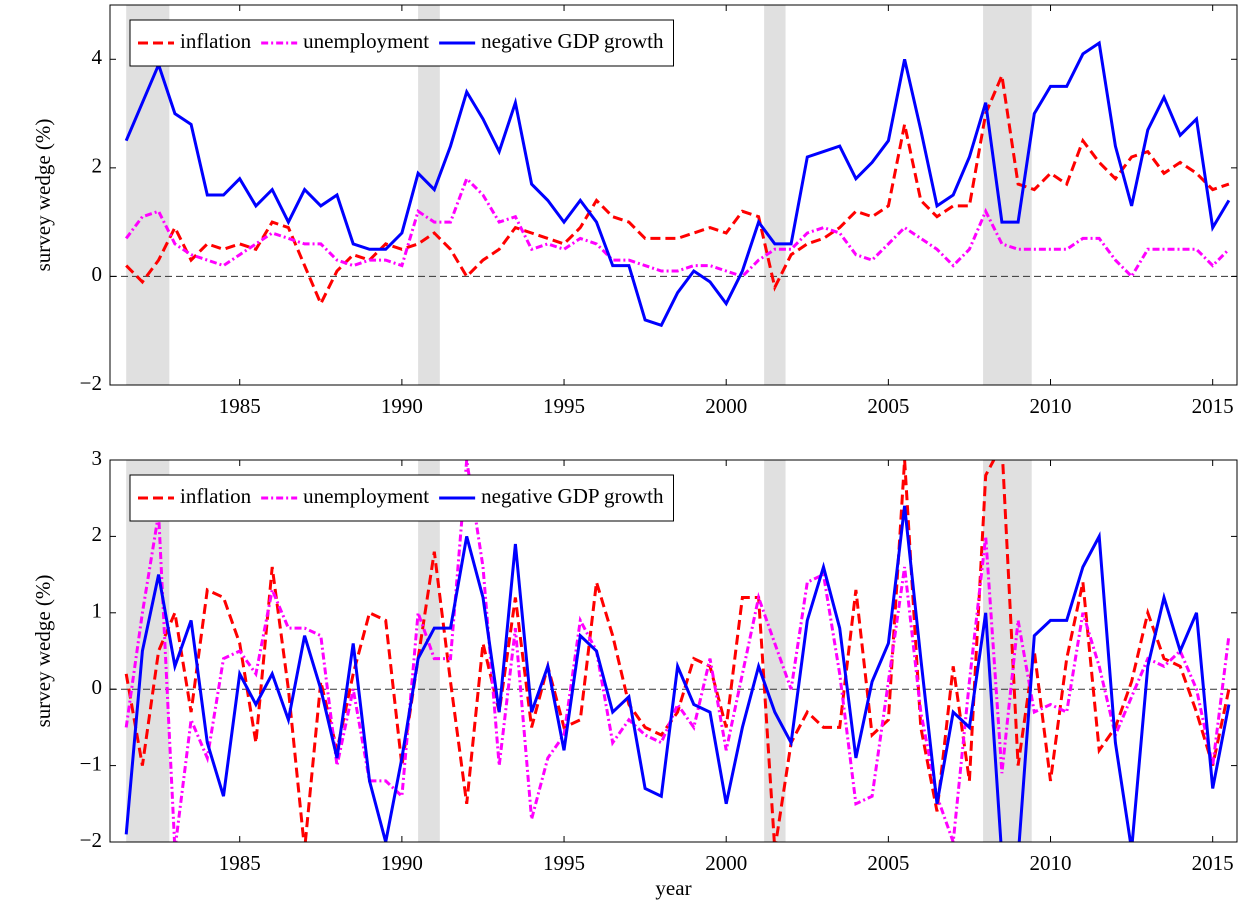  I want to click on x-axis-label: year, so click(673, 888).